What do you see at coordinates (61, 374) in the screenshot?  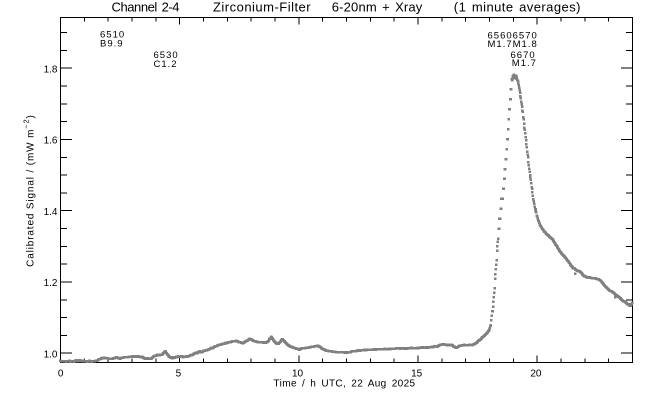 I see `svg-text: 0` at bounding box center [61, 374].